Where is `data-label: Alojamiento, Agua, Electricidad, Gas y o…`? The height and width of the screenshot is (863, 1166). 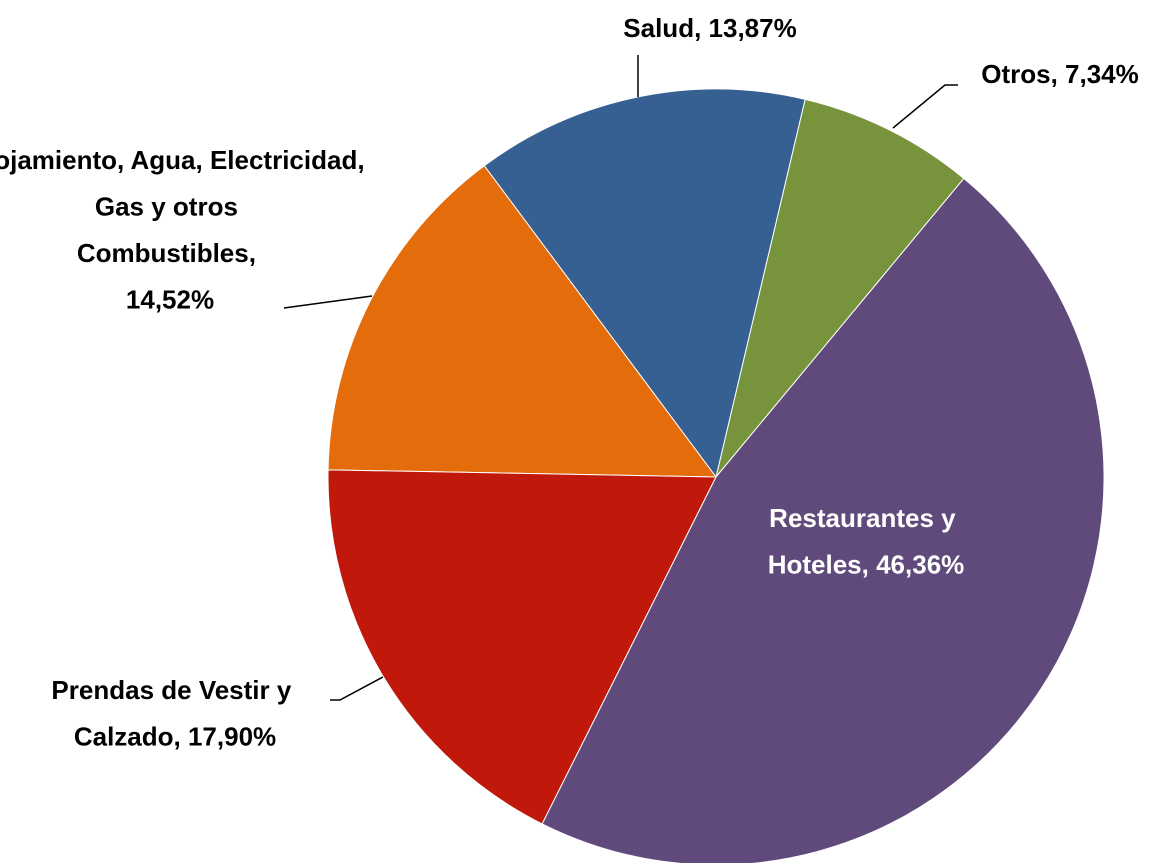
data-label: Alojamiento, Agua, Electricidad, Gas y o… is located at coordinates (186, 230).